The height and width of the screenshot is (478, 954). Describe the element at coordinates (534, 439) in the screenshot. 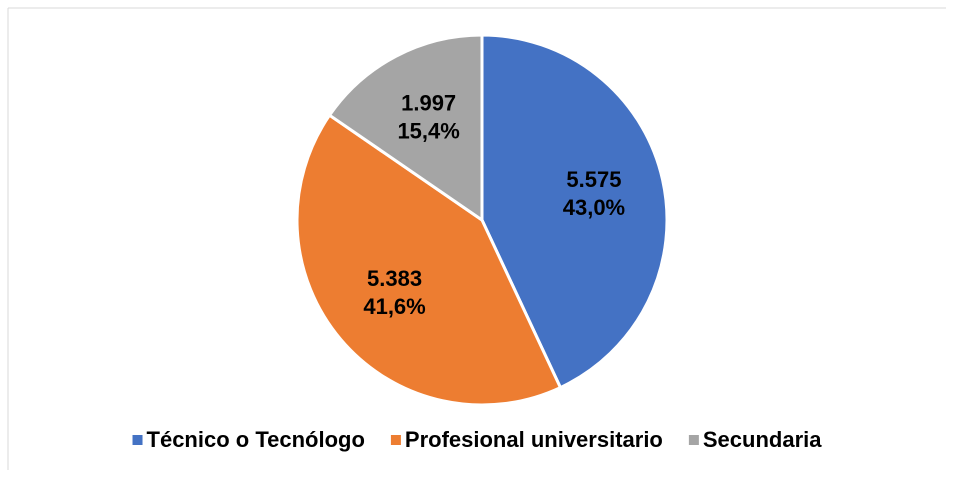

I see `legend-label: Profesional universitario` at that location.